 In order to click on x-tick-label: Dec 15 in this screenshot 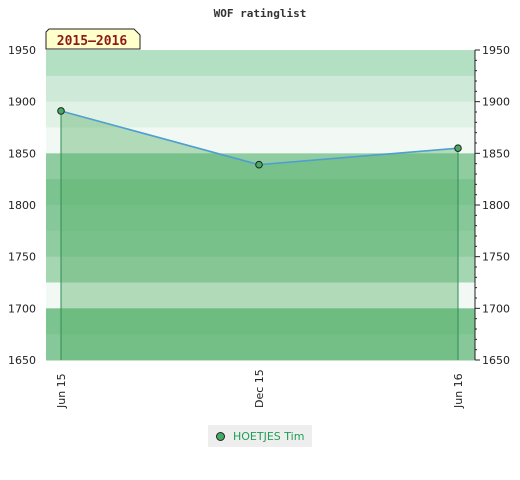, I will do `click(259, 388)`.